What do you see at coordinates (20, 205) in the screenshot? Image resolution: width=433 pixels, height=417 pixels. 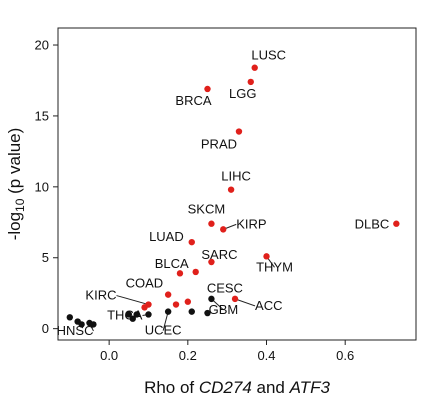 I see `y-axis-title-subscript: 10` at bounding box center [20, 205].